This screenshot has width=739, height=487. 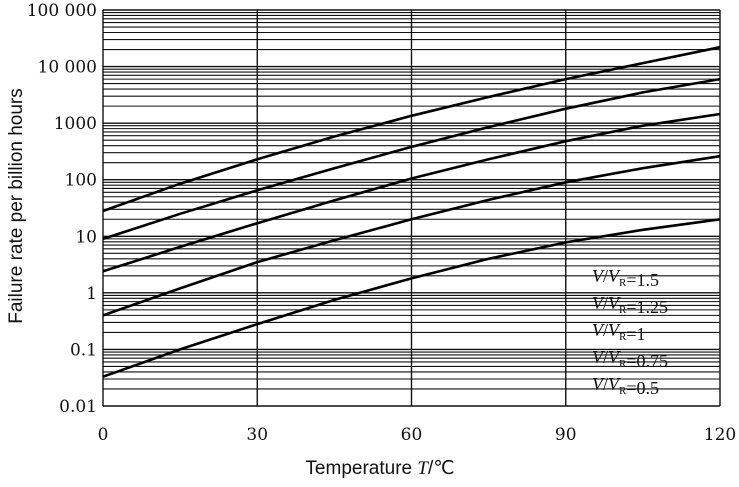 I want to click on x-axis-label-variable: T, so click(x=423, y=468).